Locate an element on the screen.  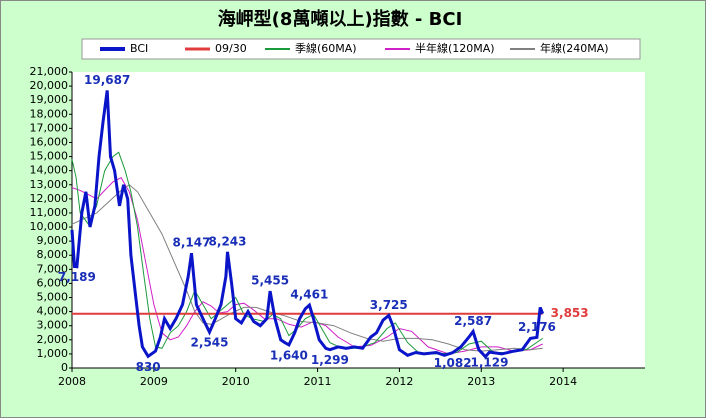
legend-label: BCI is located at coordinates (139, 48).